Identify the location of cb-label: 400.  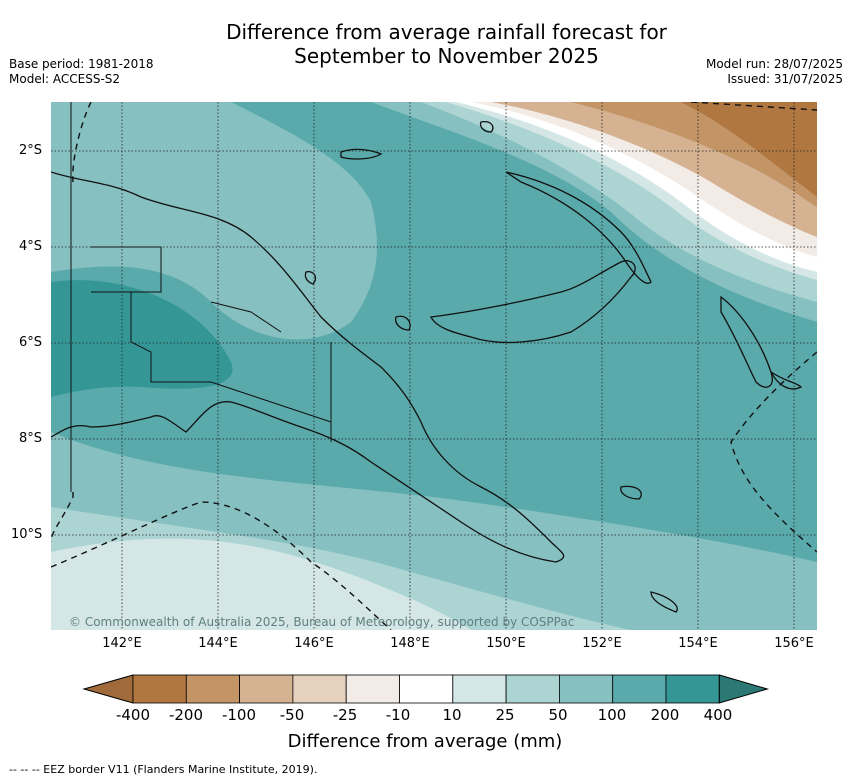
(718, 715).